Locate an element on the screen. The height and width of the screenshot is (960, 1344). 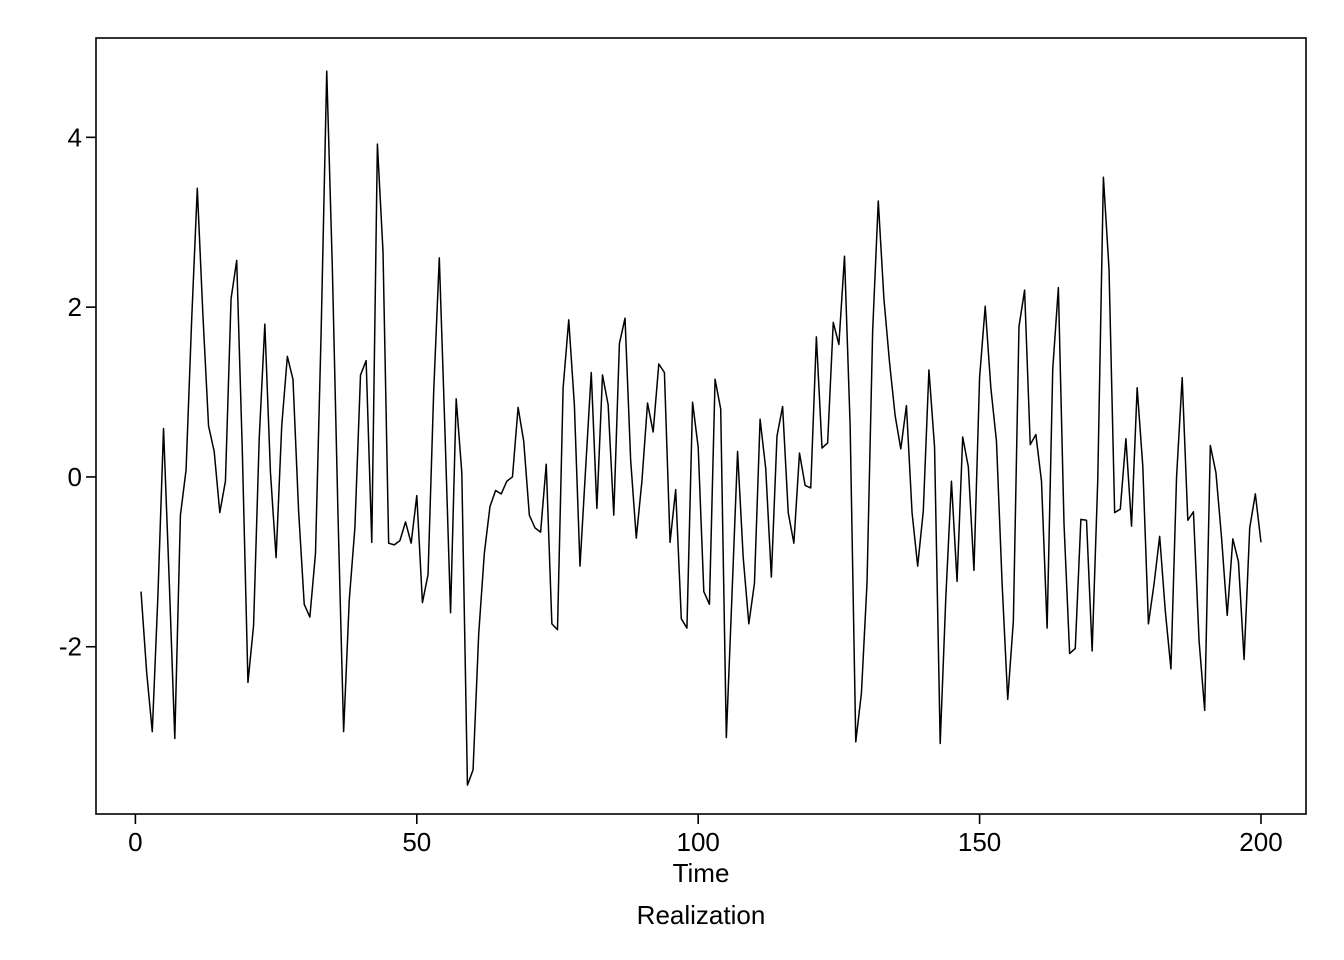
chart-caption: Realization is located at coordinates (701, 915).